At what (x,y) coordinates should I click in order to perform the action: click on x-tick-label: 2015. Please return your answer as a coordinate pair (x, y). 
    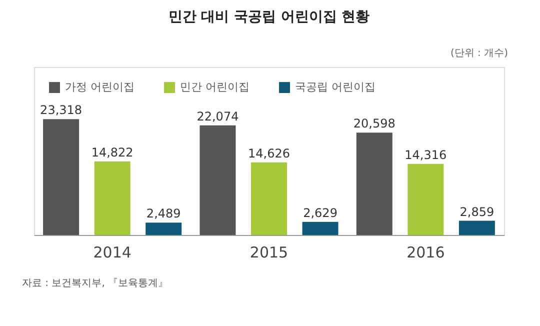
    Looking at the image, I should click on (269, 253).